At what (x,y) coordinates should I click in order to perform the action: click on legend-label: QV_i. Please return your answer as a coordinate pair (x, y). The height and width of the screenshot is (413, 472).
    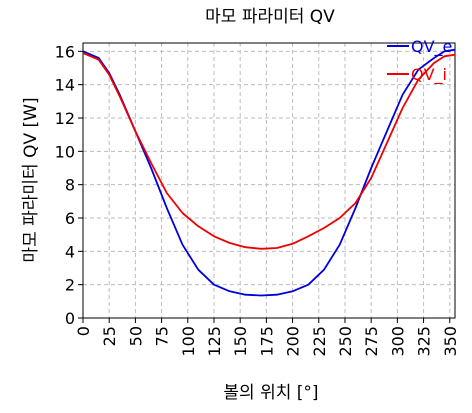
    Looking at the image, I should click on (429, 75).